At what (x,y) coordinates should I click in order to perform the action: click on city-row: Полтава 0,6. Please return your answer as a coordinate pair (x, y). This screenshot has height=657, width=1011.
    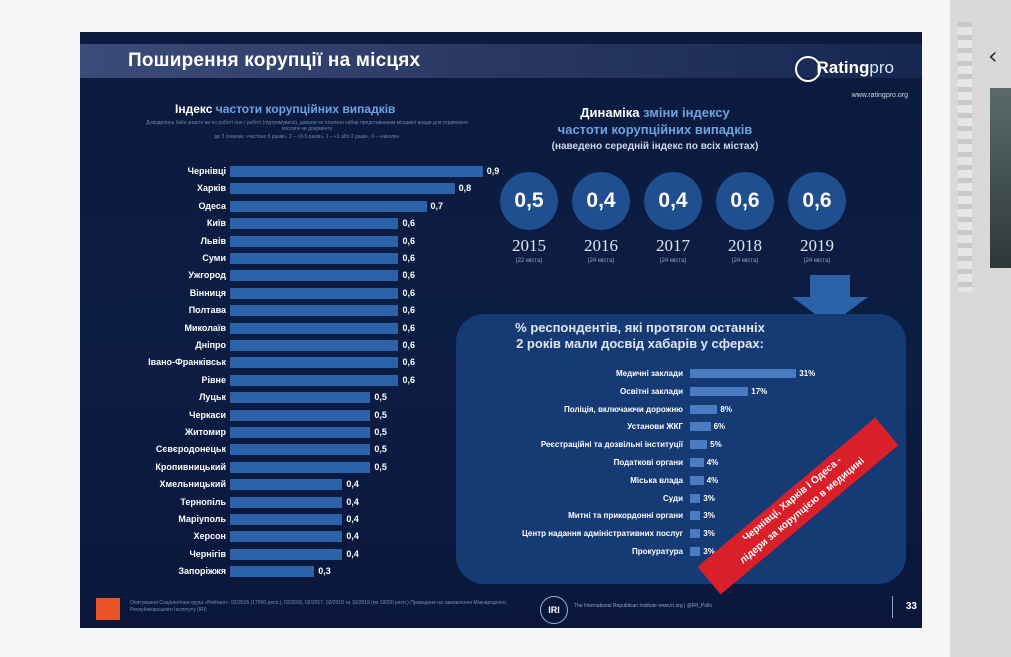
    Looking at the image, I should click on (290, 310).